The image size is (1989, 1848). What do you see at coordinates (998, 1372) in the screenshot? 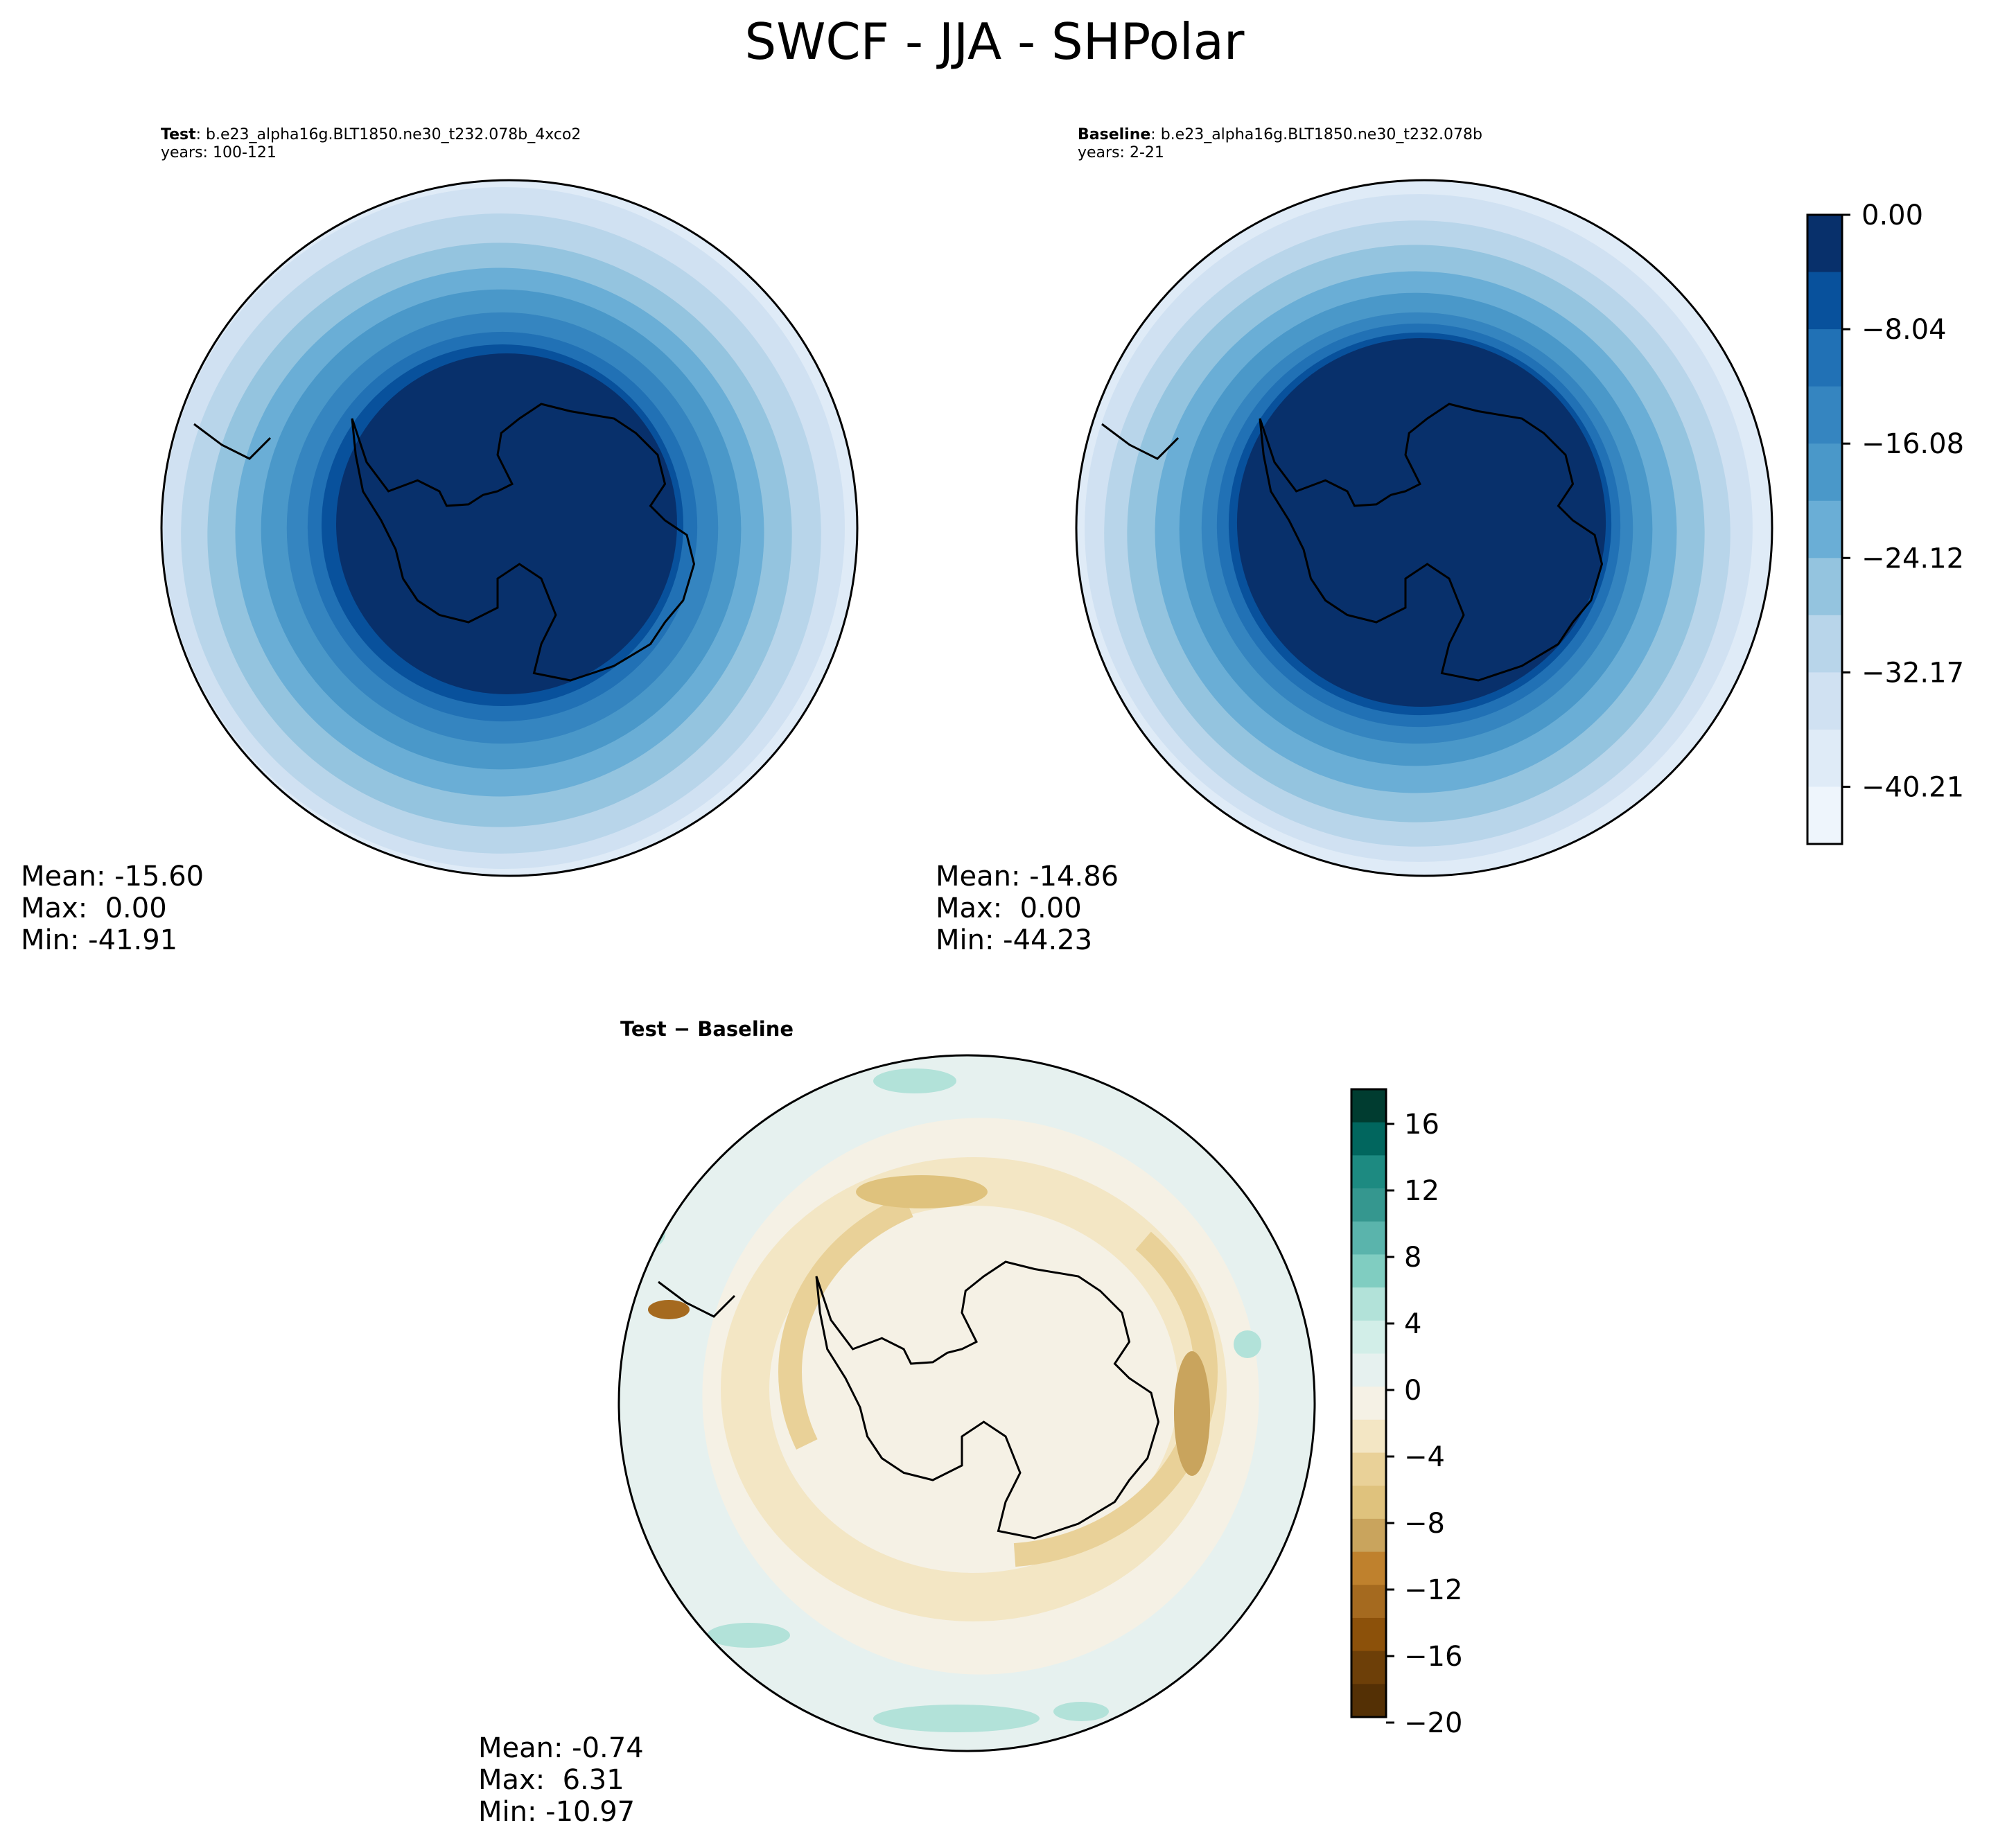
I see `diff-negative-ring-strong` at bounding box center [998, 1372].